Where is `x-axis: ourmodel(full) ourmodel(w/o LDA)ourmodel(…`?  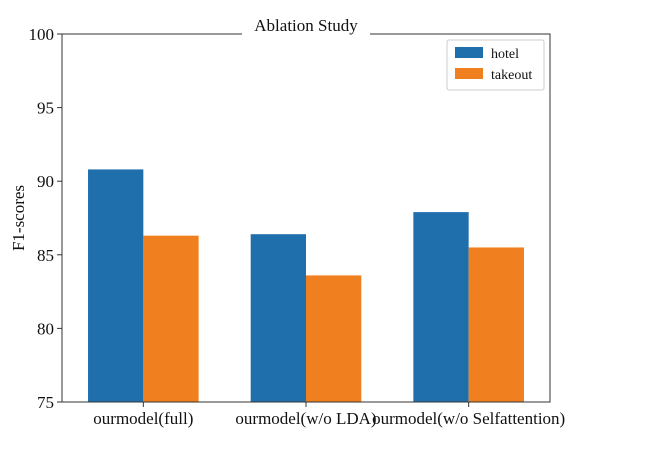
x-axis: ourmodel(full) ourmodel(w/o LDA)ourmodel(… is located at coordinates (329, 415).